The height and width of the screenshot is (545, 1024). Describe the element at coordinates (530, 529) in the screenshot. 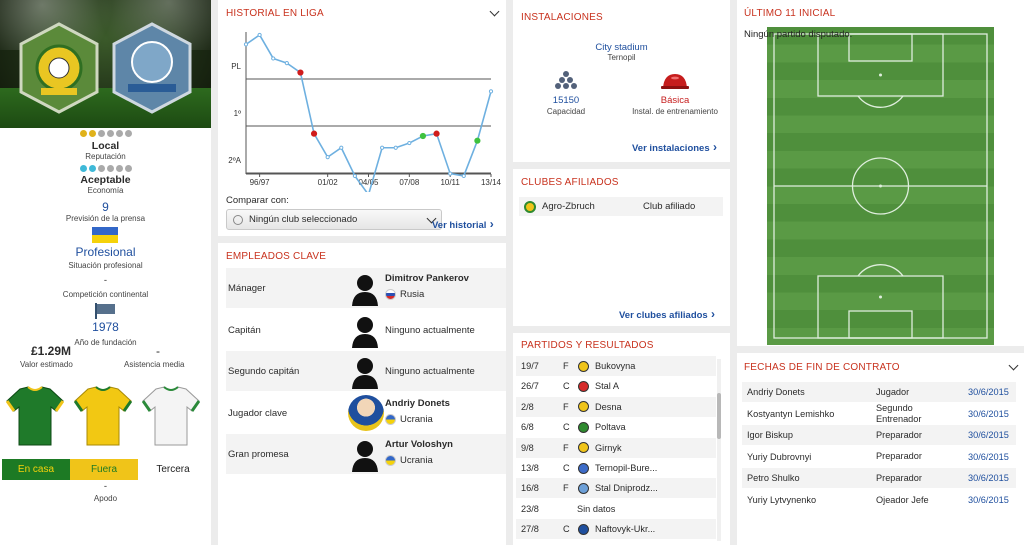

I see `fixture-date: 27/8` at that location.